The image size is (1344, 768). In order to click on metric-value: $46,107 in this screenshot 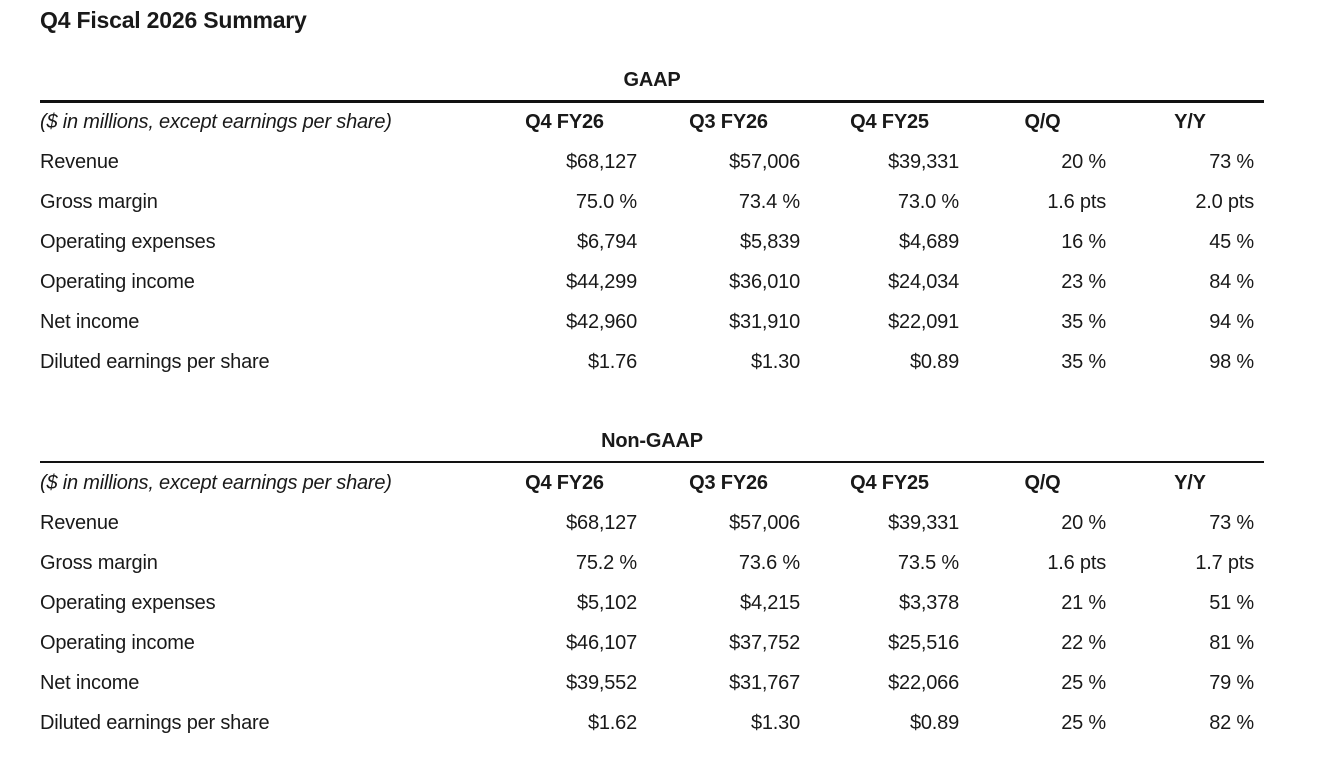, I will do `click(601, 642)`.